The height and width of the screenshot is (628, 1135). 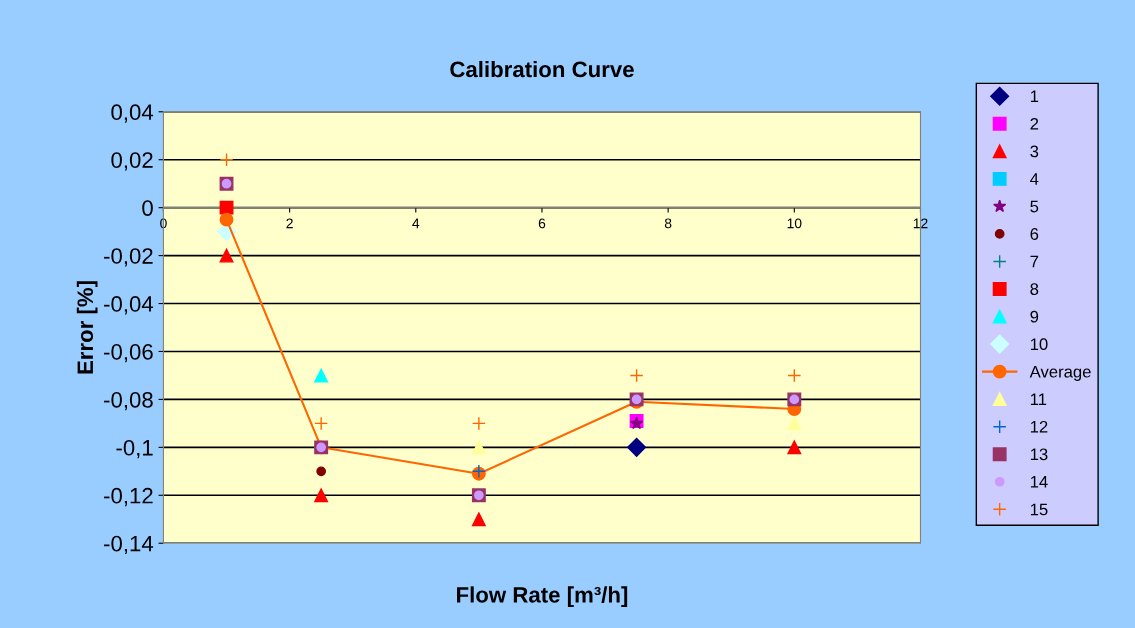 What do you see at coordinates (128, 257) in the screenshot?
I see `y-tick-label: -0,02` at bounding box center [128, 257].